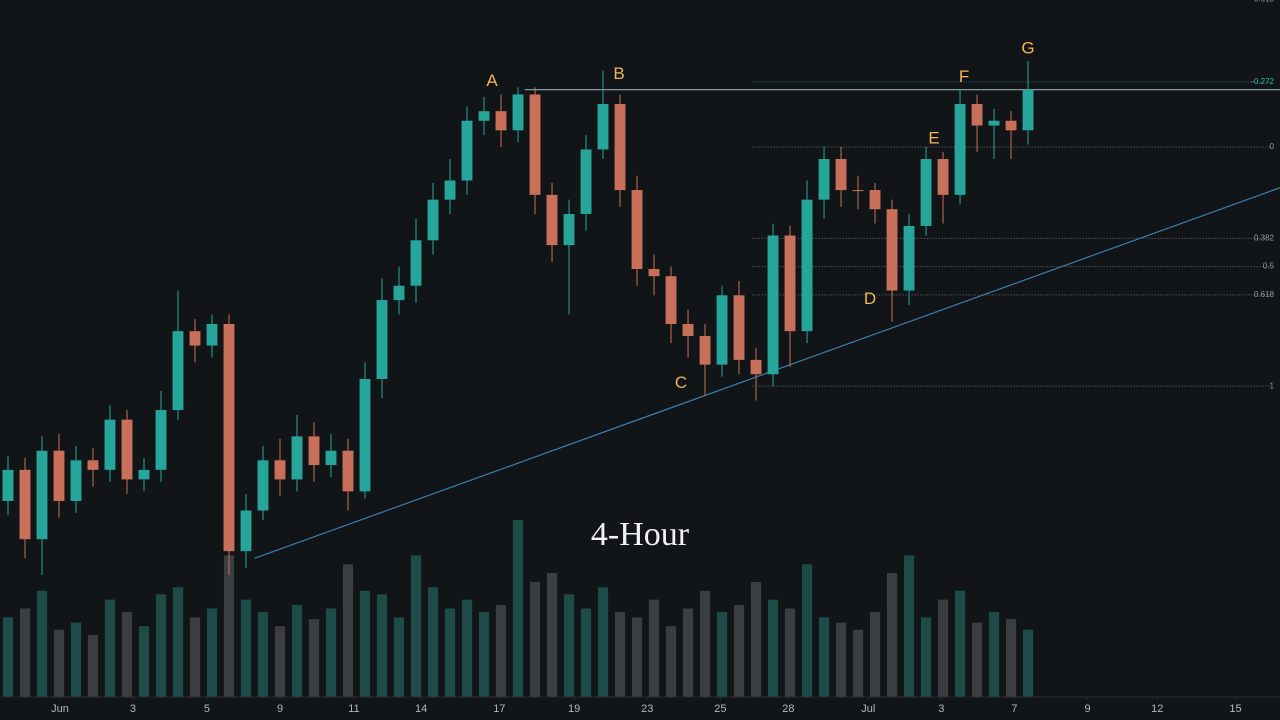 This screenshot has height=720, width=1280. I want to click on pattern-point-label: D, so click(870, 298).